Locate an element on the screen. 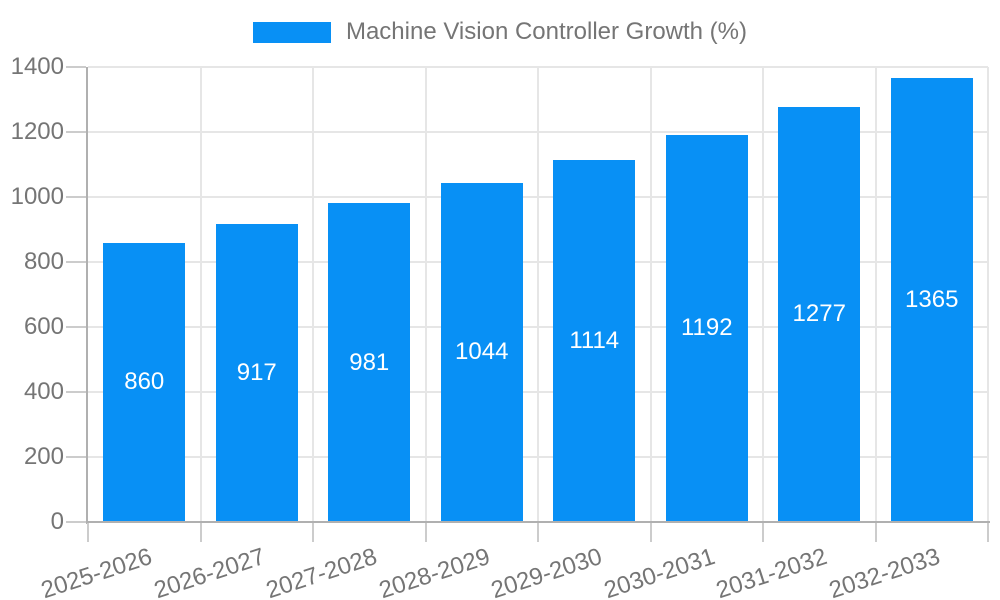  bar-value-label: 1114 is located at coordinates (594, 340).